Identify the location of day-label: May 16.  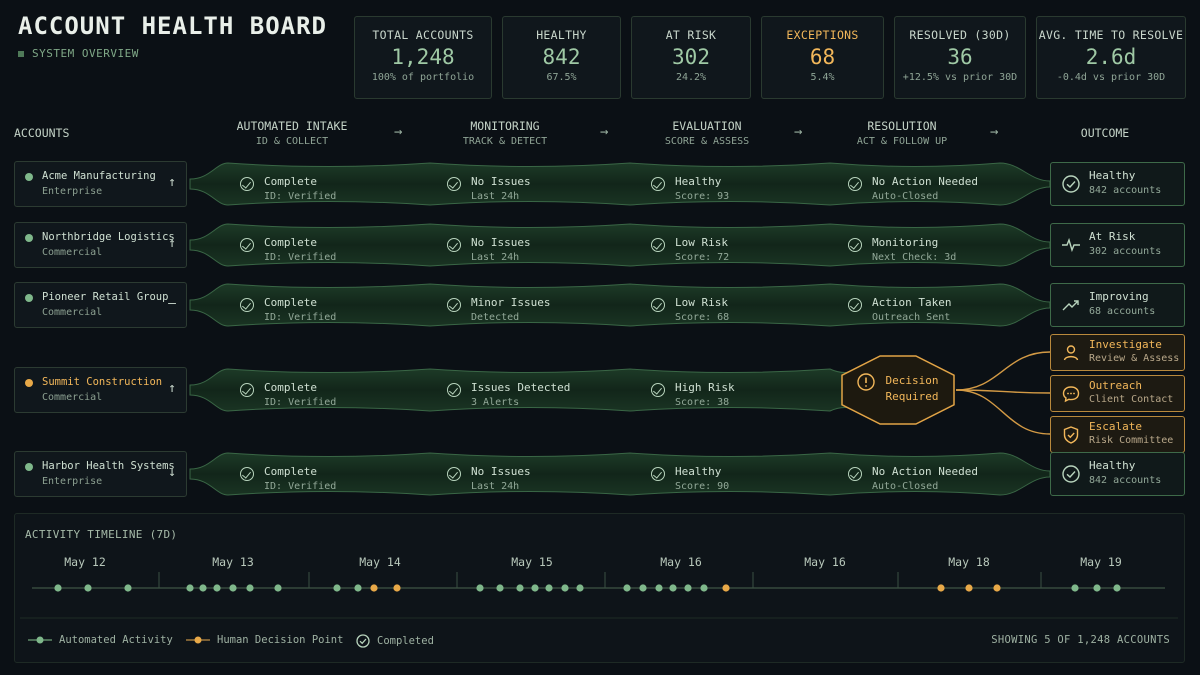
(681, 562).